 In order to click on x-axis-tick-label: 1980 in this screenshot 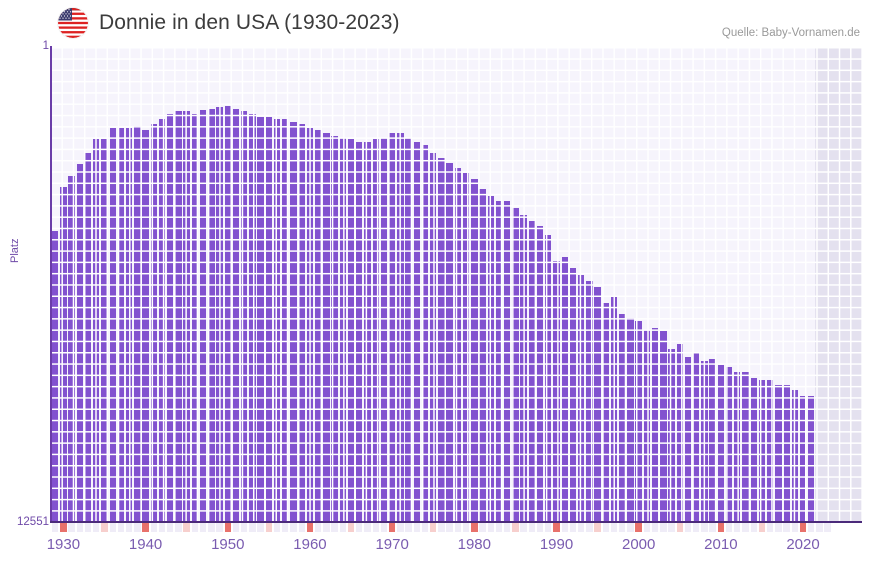, I will do `click(474, 544)`.